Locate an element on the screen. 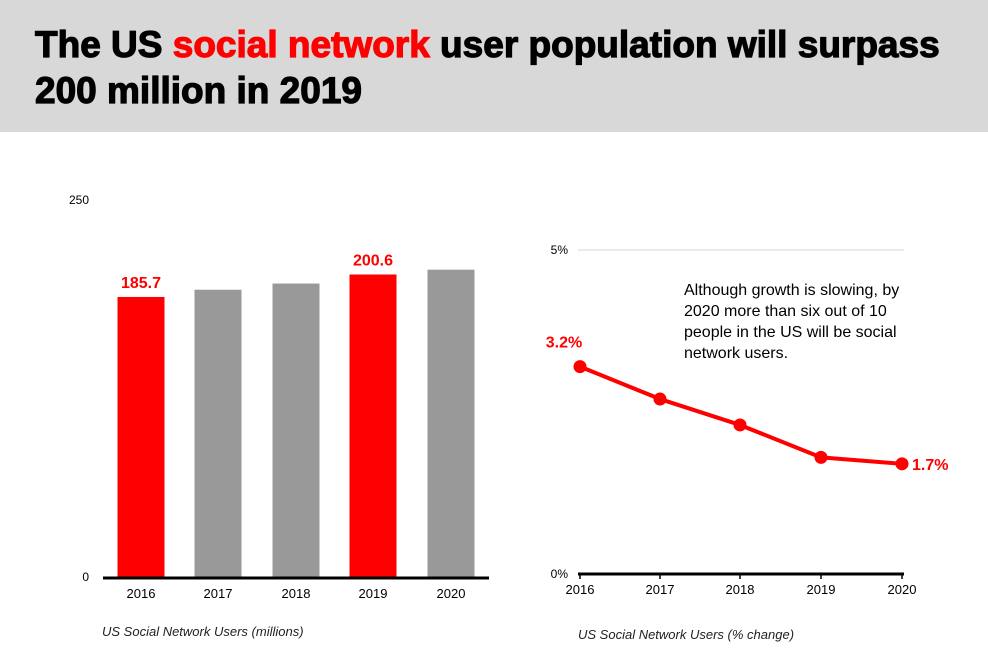 The height and width of the screenshot is (662, 988). y-tick-label: 5% is located at coordinates (560, 250).